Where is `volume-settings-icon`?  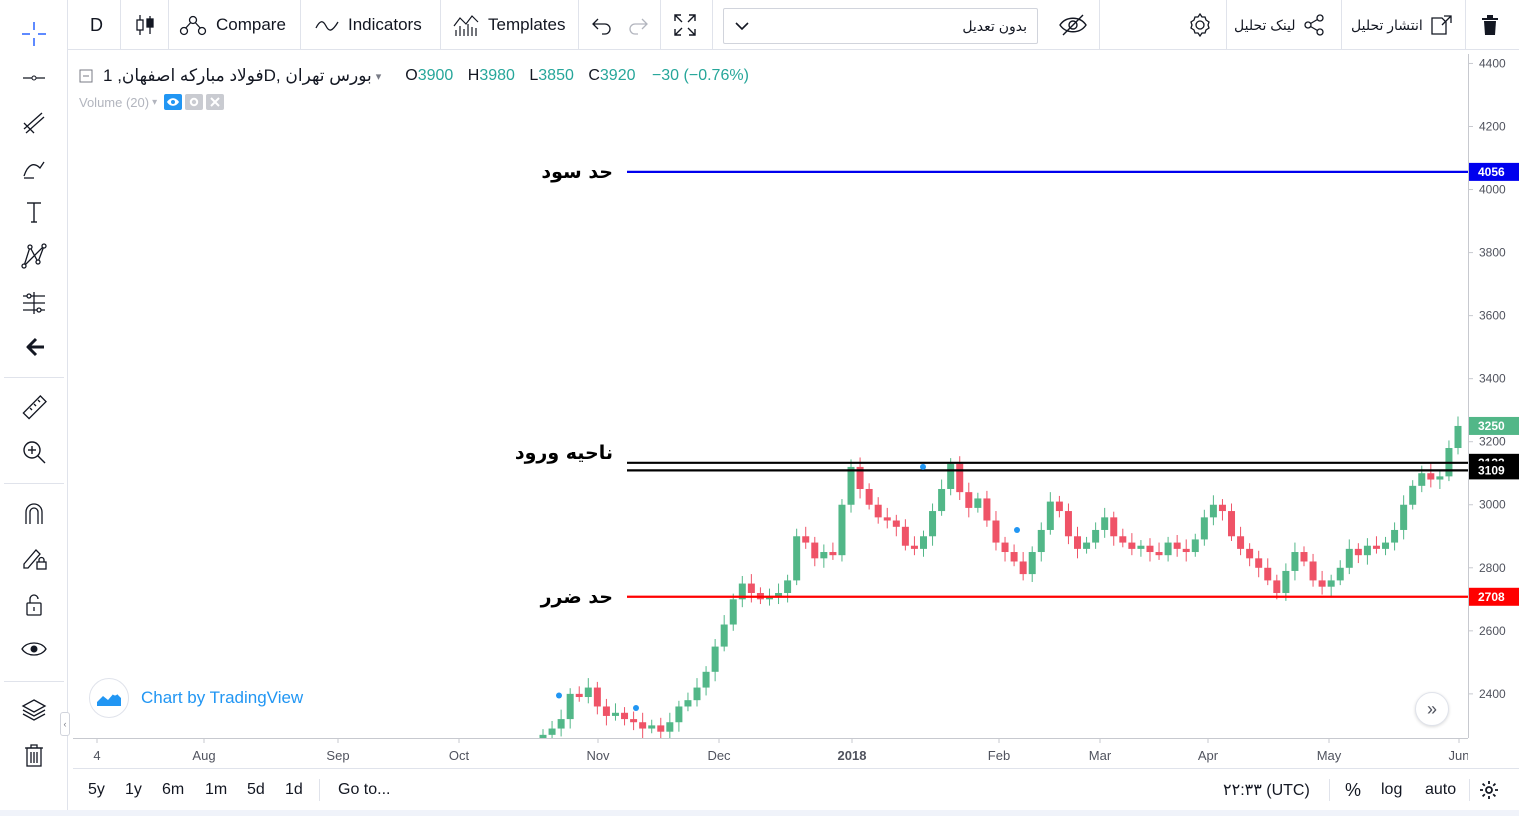
volume-settings-icon is located at coordinates (194, 102).